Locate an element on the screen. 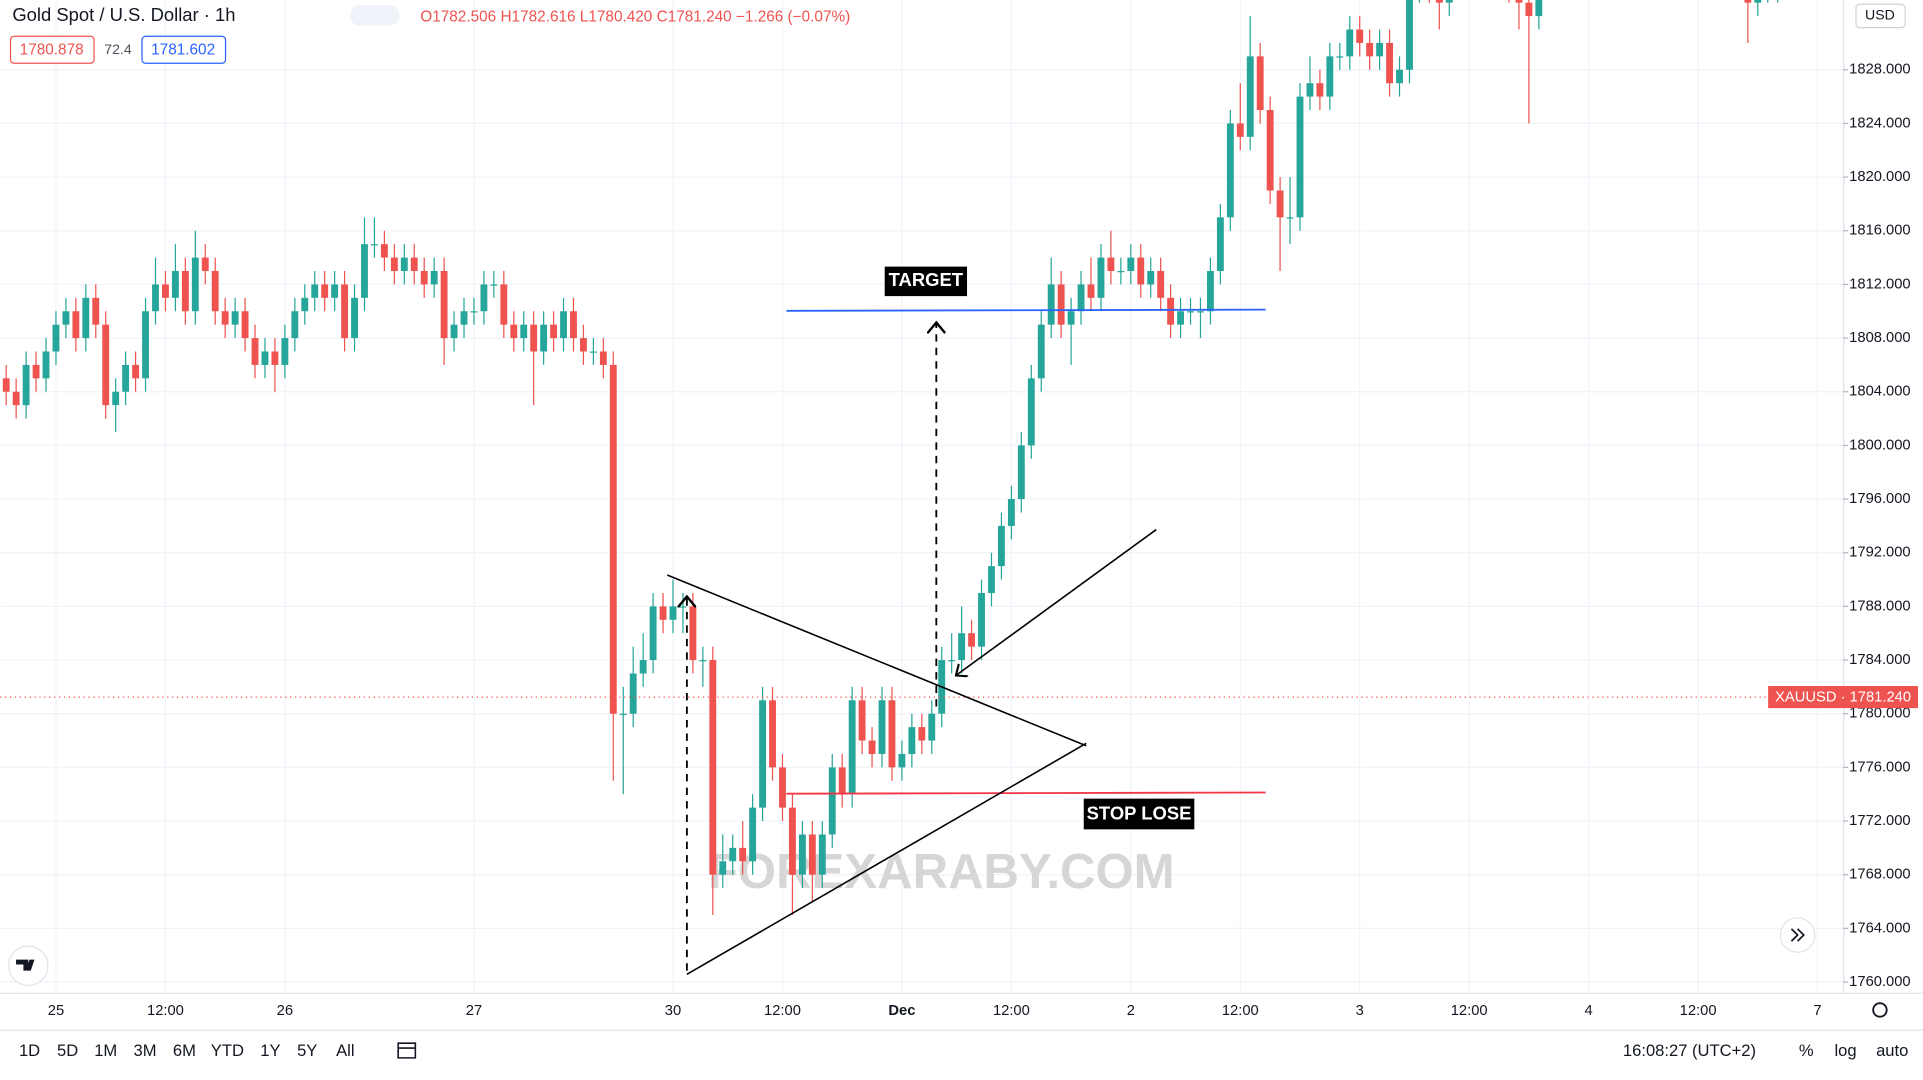  range-button: 1Y is located at coordinates (270, 1050).